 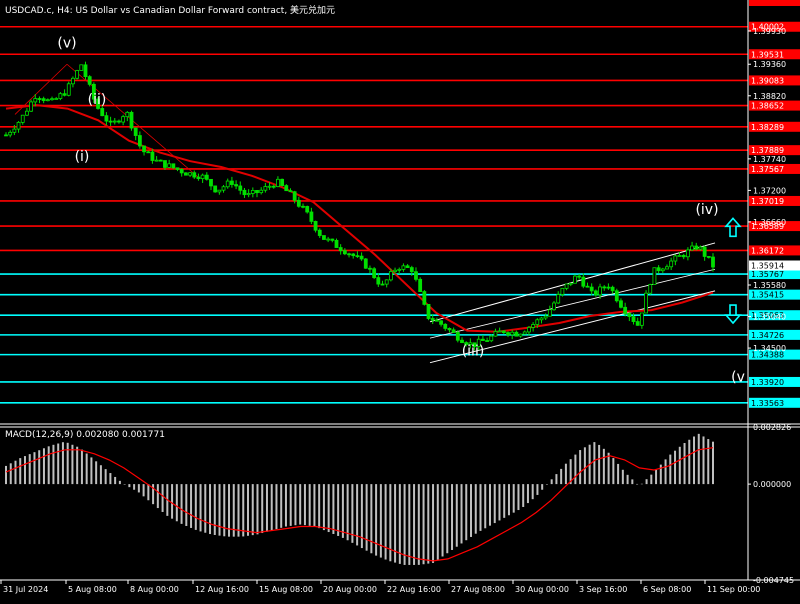 What do you see at coordinates (767, 80) in the screenshot?
I see `level-price-label: 1.39083` at bounding box center [767, 80].